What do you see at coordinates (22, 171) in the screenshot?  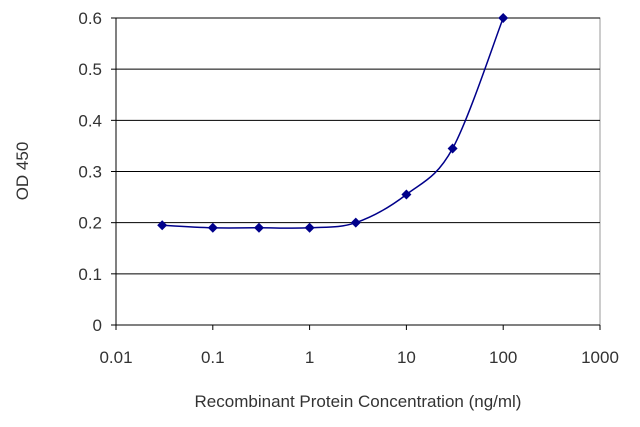 I see `y-axis-title: OD 450` at bounding box center [22, 171].